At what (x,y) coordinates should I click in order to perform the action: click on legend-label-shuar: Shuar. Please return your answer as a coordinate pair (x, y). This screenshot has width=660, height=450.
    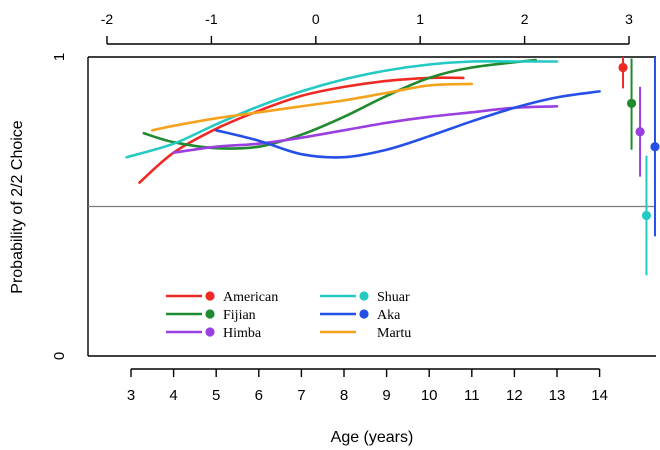
    Looking at the image, I should click on (393, 297).